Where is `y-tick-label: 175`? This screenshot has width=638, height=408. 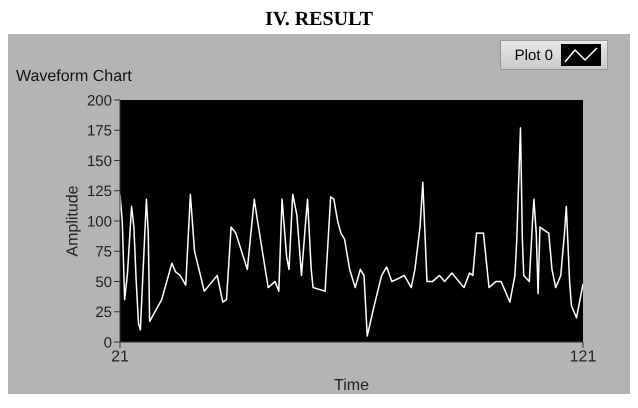 y-tick-label: 175 is located at coordinates (99, 131).